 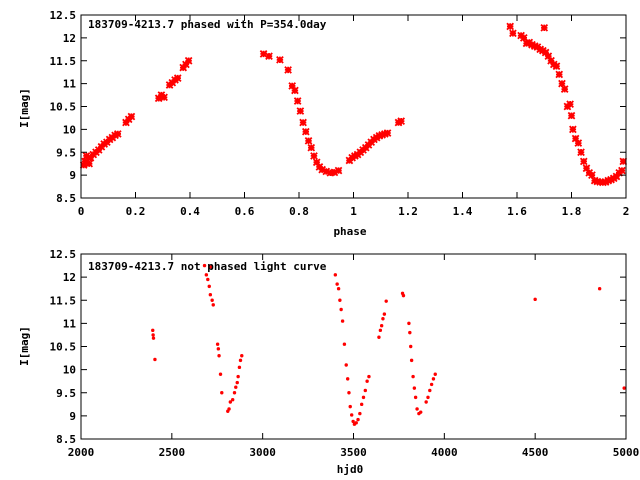 I want to click on unphased-plot-title: 183709-4213.7 not phased light curve, so click(x=207, y=266).